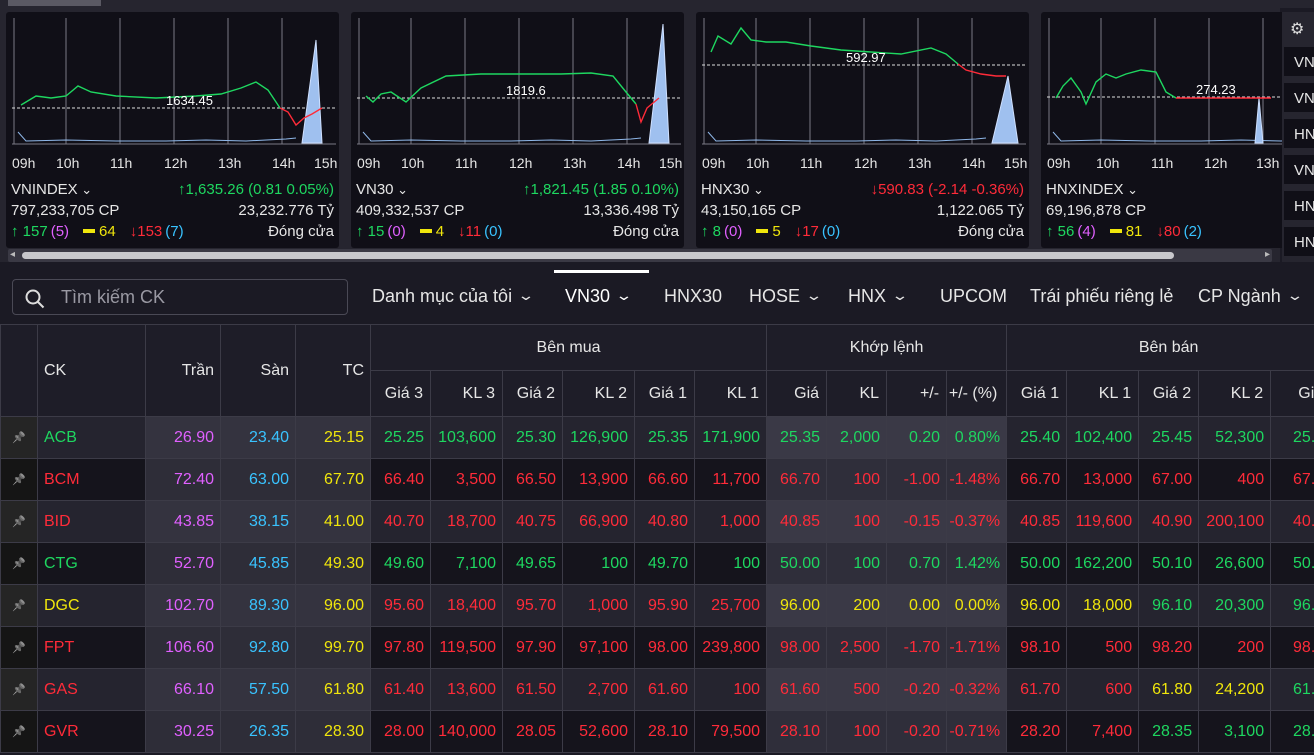 This screenshot has height=755, width=1314. I want to click on reference-value: 1819.6, so click(526, 90).